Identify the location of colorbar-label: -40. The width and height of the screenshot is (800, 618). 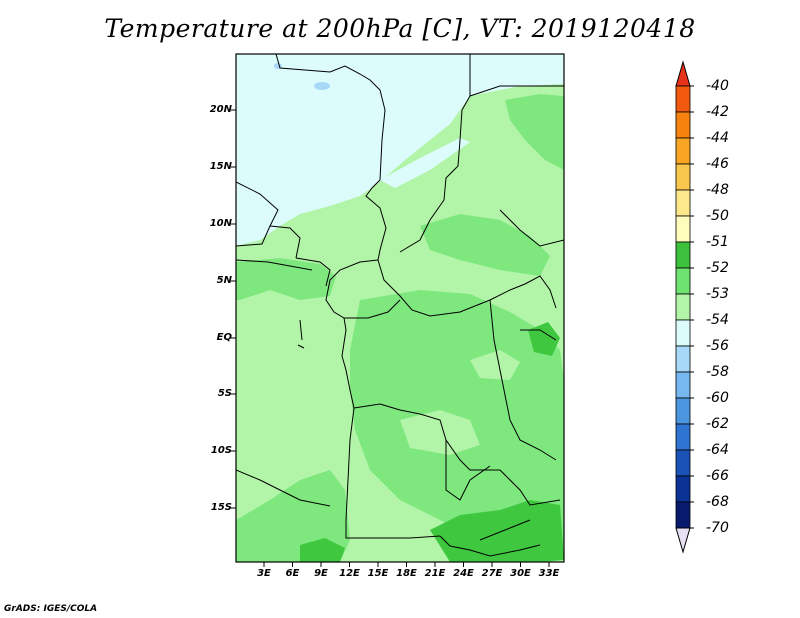
(717, 86).